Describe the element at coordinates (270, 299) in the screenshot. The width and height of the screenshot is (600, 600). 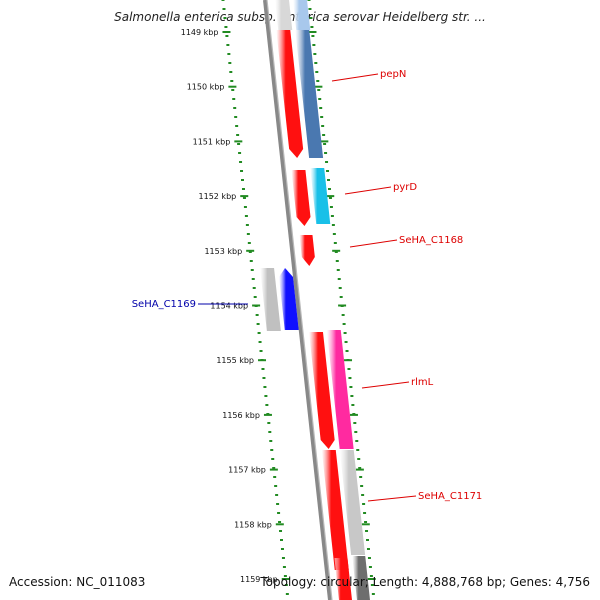
I see `cog-SeHA_C1169` at that location.